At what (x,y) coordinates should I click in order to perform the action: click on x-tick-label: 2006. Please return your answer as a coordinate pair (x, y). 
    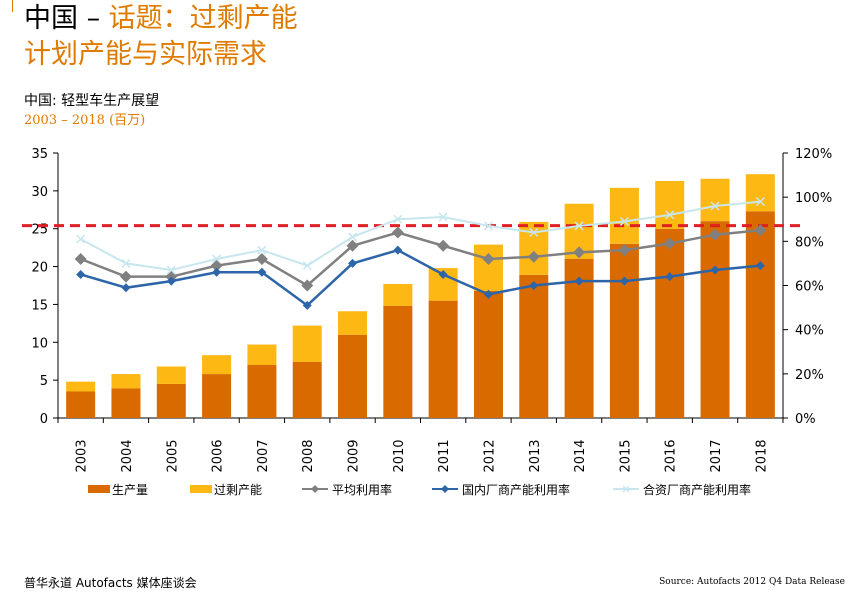
    Looking at the image, I should click on (218, 455).